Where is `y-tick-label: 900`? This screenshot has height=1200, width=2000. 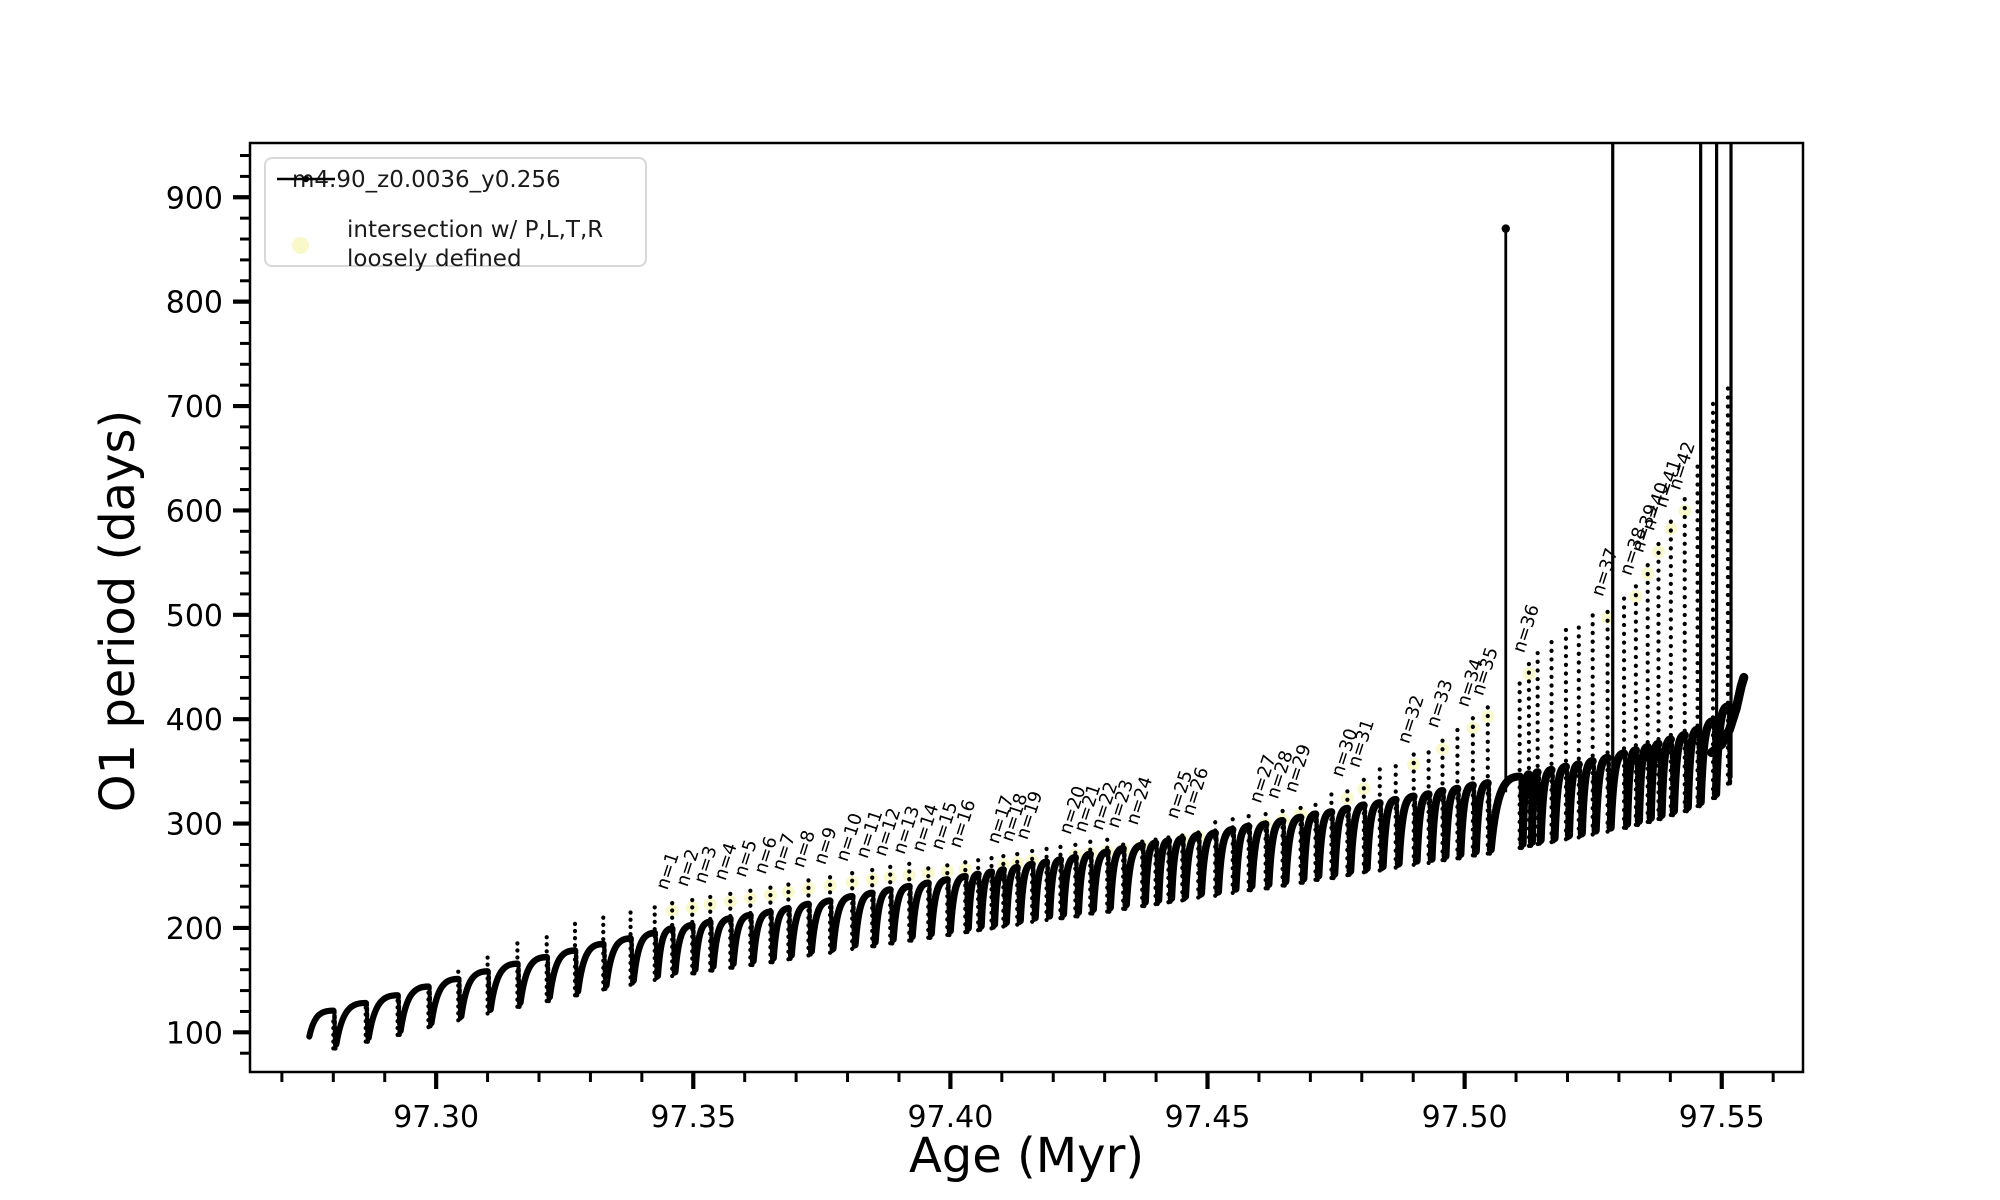
y-tick-label: 900 is located at coordinates (194, 198).